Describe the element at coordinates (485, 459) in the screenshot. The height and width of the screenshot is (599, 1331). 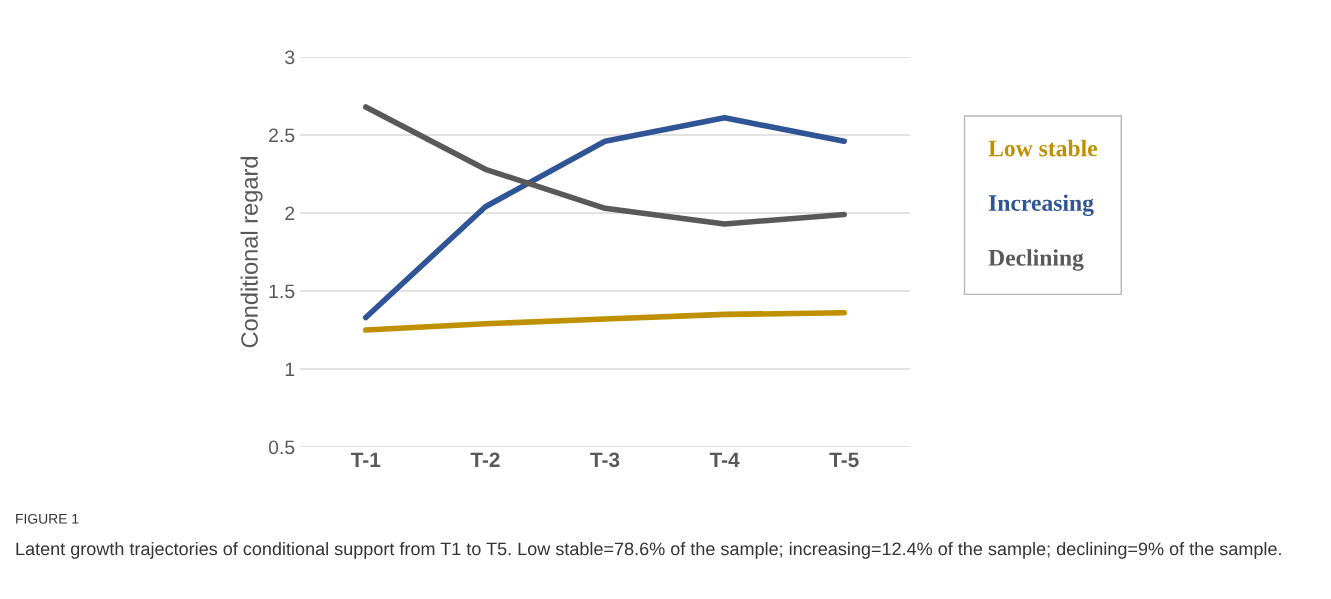
I see `x-tick-label: T-2` at that location.